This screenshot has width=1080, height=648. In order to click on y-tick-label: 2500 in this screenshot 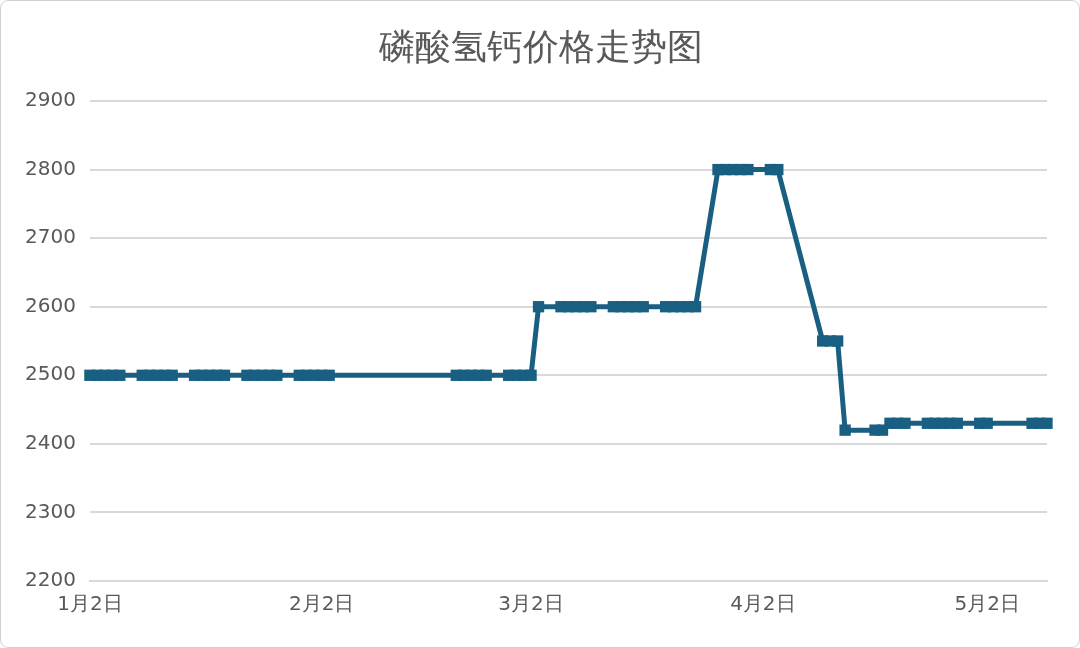, I will do `click(50, 373)`.